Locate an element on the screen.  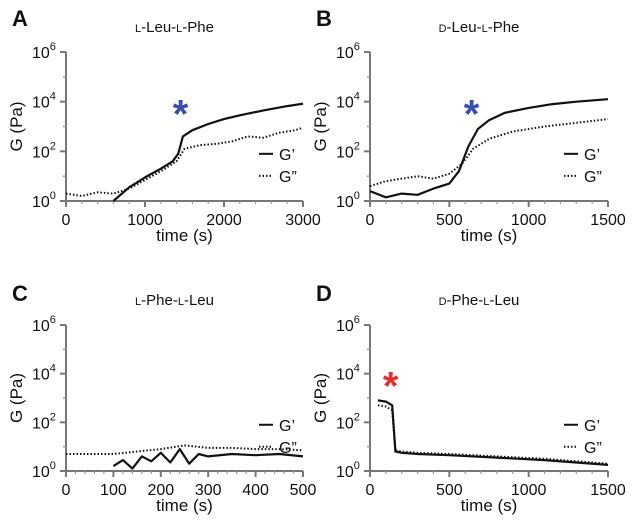
x-tick-label-text: 400 is located at coordinates (255, 490).